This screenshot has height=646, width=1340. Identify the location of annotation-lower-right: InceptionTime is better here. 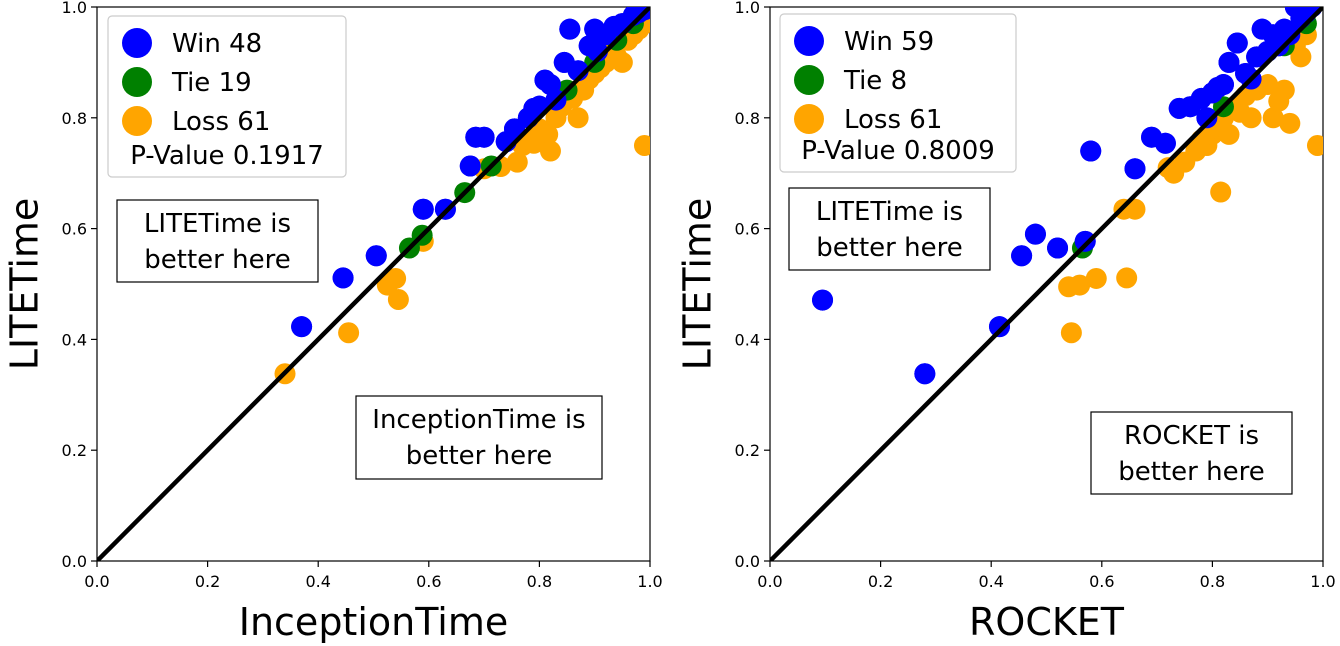
(479, 437).